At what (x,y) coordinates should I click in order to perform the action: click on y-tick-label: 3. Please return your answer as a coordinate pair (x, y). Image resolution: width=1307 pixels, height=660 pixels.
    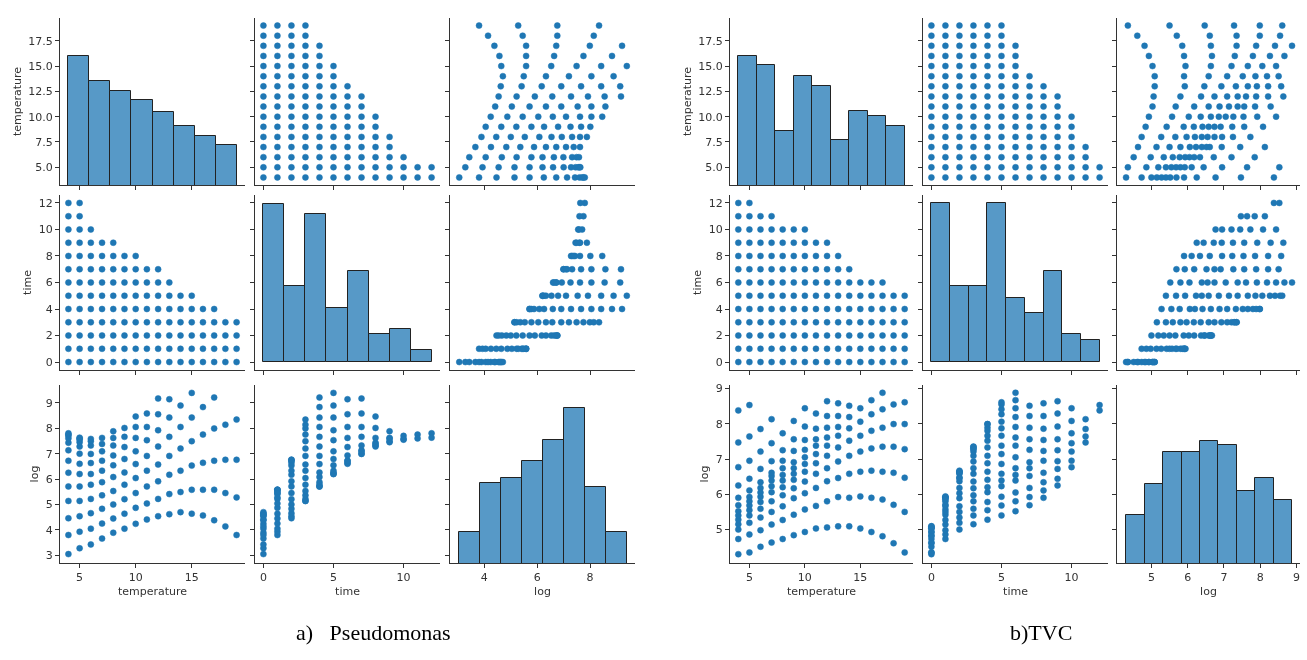
    Looking at the image, I should click on (49, 556).